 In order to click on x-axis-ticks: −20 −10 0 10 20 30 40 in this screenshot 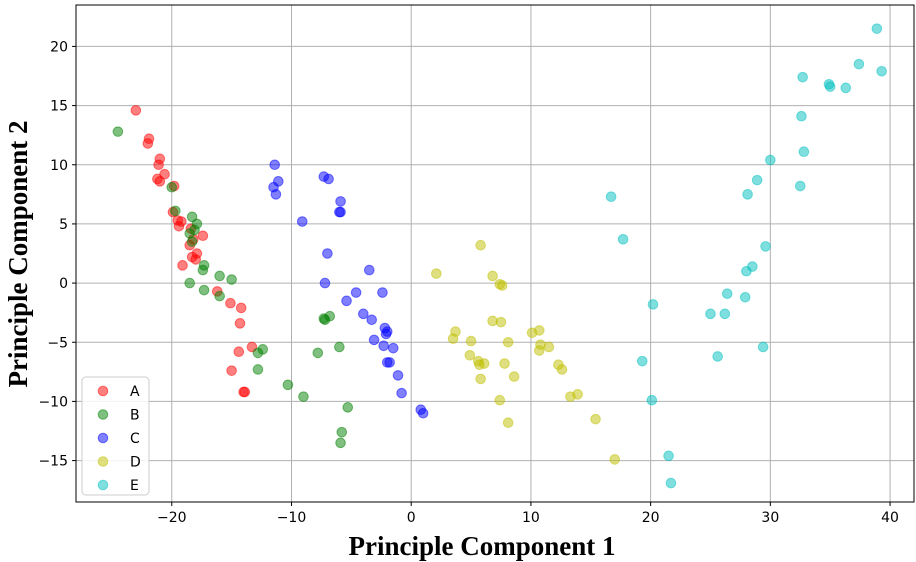, I will do `click(528, 514)`.